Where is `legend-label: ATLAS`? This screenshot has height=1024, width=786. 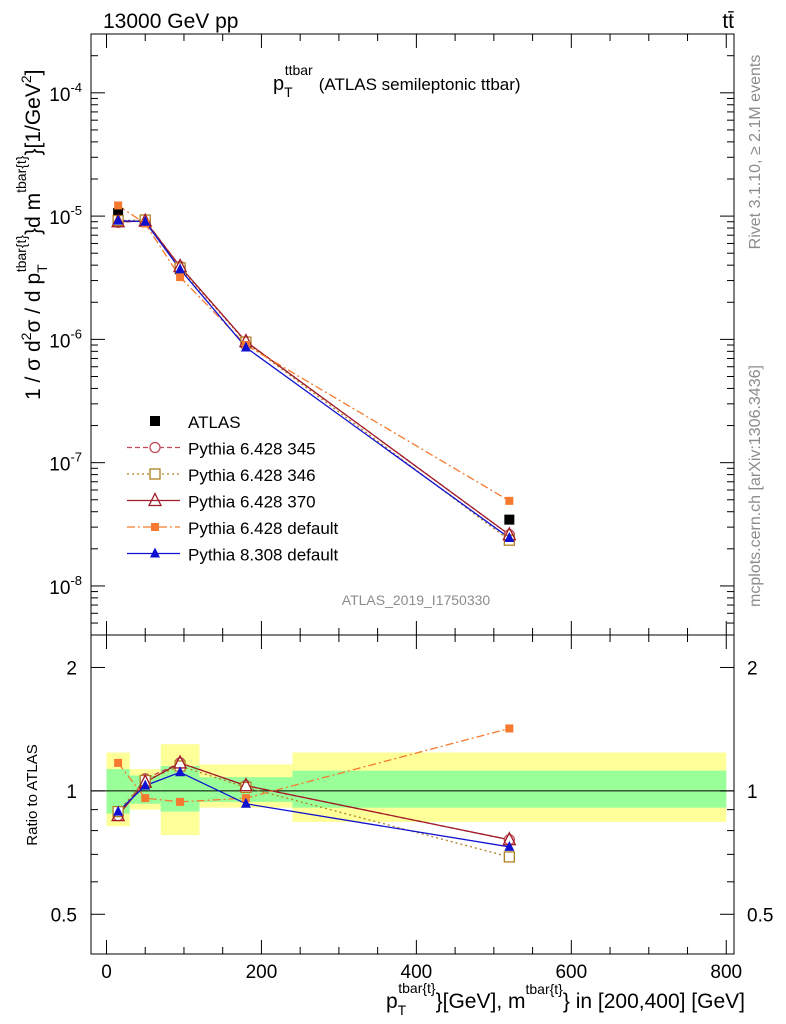 legend-label: ATLAS is located at coordinates (214, 422).